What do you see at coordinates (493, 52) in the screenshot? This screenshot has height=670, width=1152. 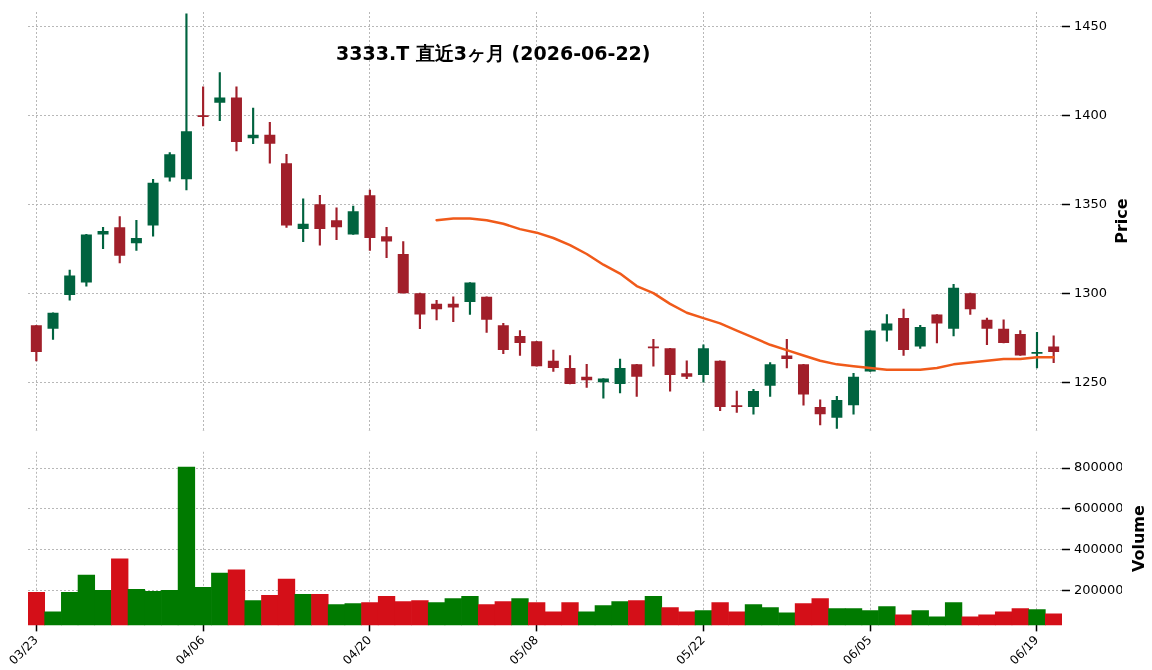 I see `text: 3333.T 直近3ヶ月 (2026-06-22)` at bounding box center [493, 52].